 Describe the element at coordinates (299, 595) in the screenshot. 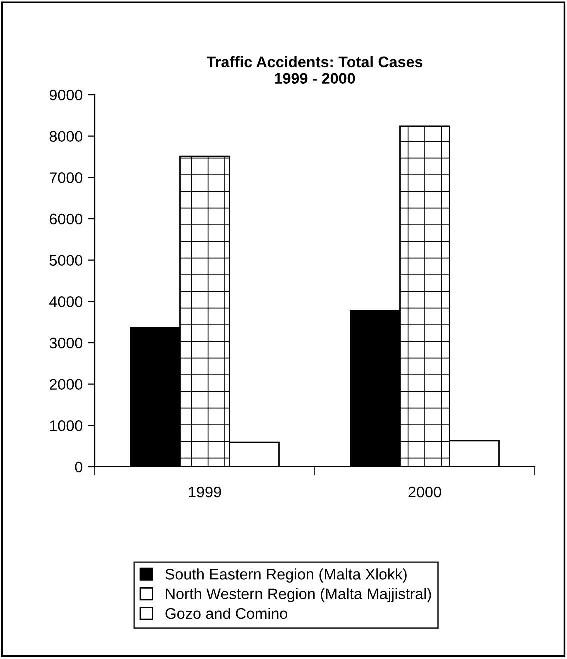

I see `legend-label: North Western Region (Malta Majjistral)` at that location.